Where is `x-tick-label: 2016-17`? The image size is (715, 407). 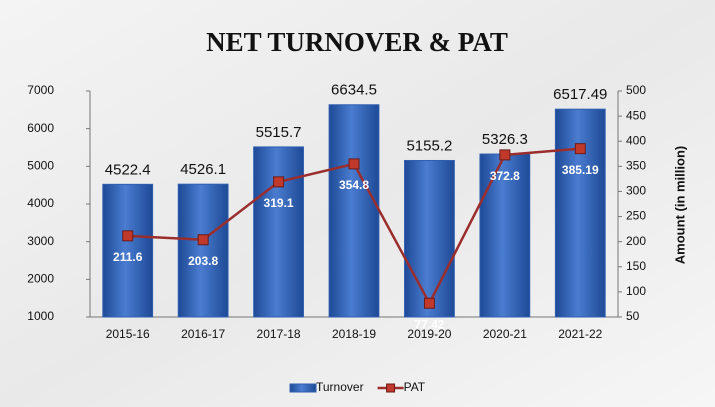 x-tick-label: 2016-17 is located at coordinates (203, 334).